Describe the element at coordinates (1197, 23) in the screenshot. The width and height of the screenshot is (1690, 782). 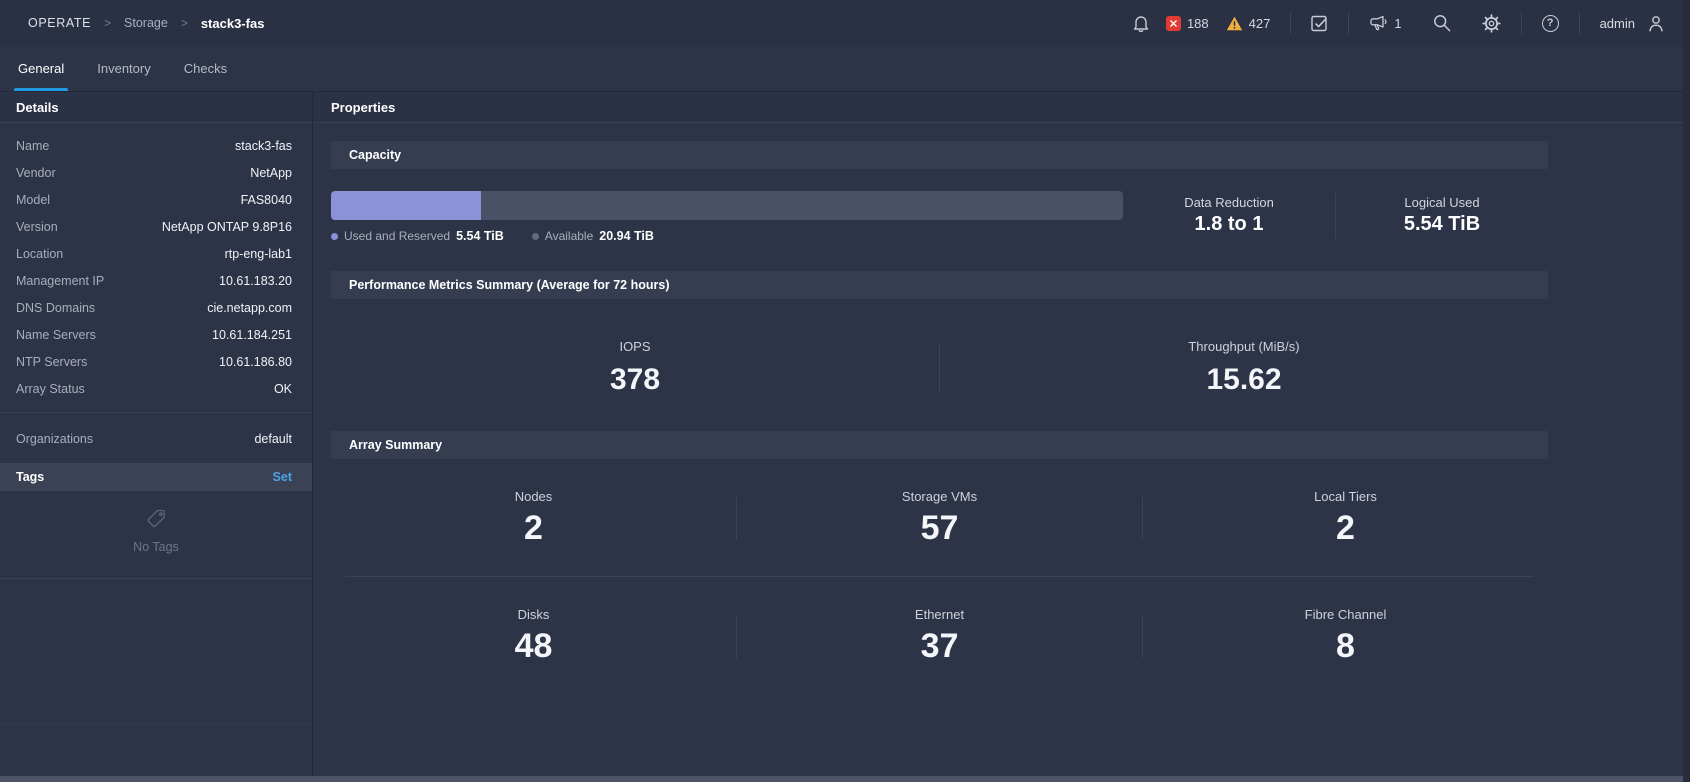
I see `critical-count: 188` at that location.